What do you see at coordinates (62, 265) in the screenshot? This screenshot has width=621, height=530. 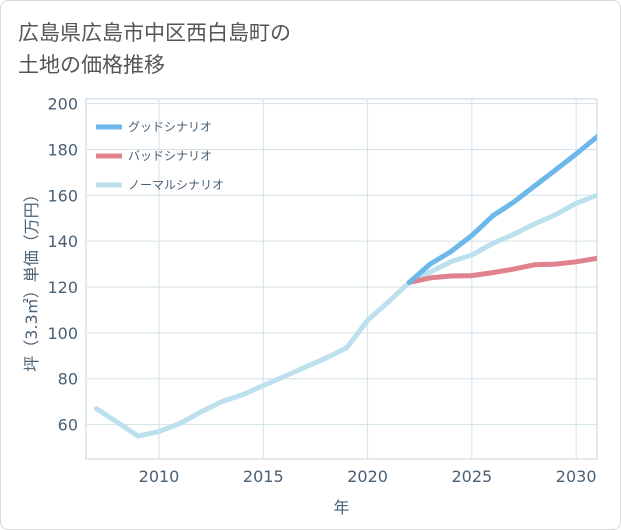 I see `y-axis-ticks: 60 80 100 120 140 160 180 200` at bounding box center [62, 265].